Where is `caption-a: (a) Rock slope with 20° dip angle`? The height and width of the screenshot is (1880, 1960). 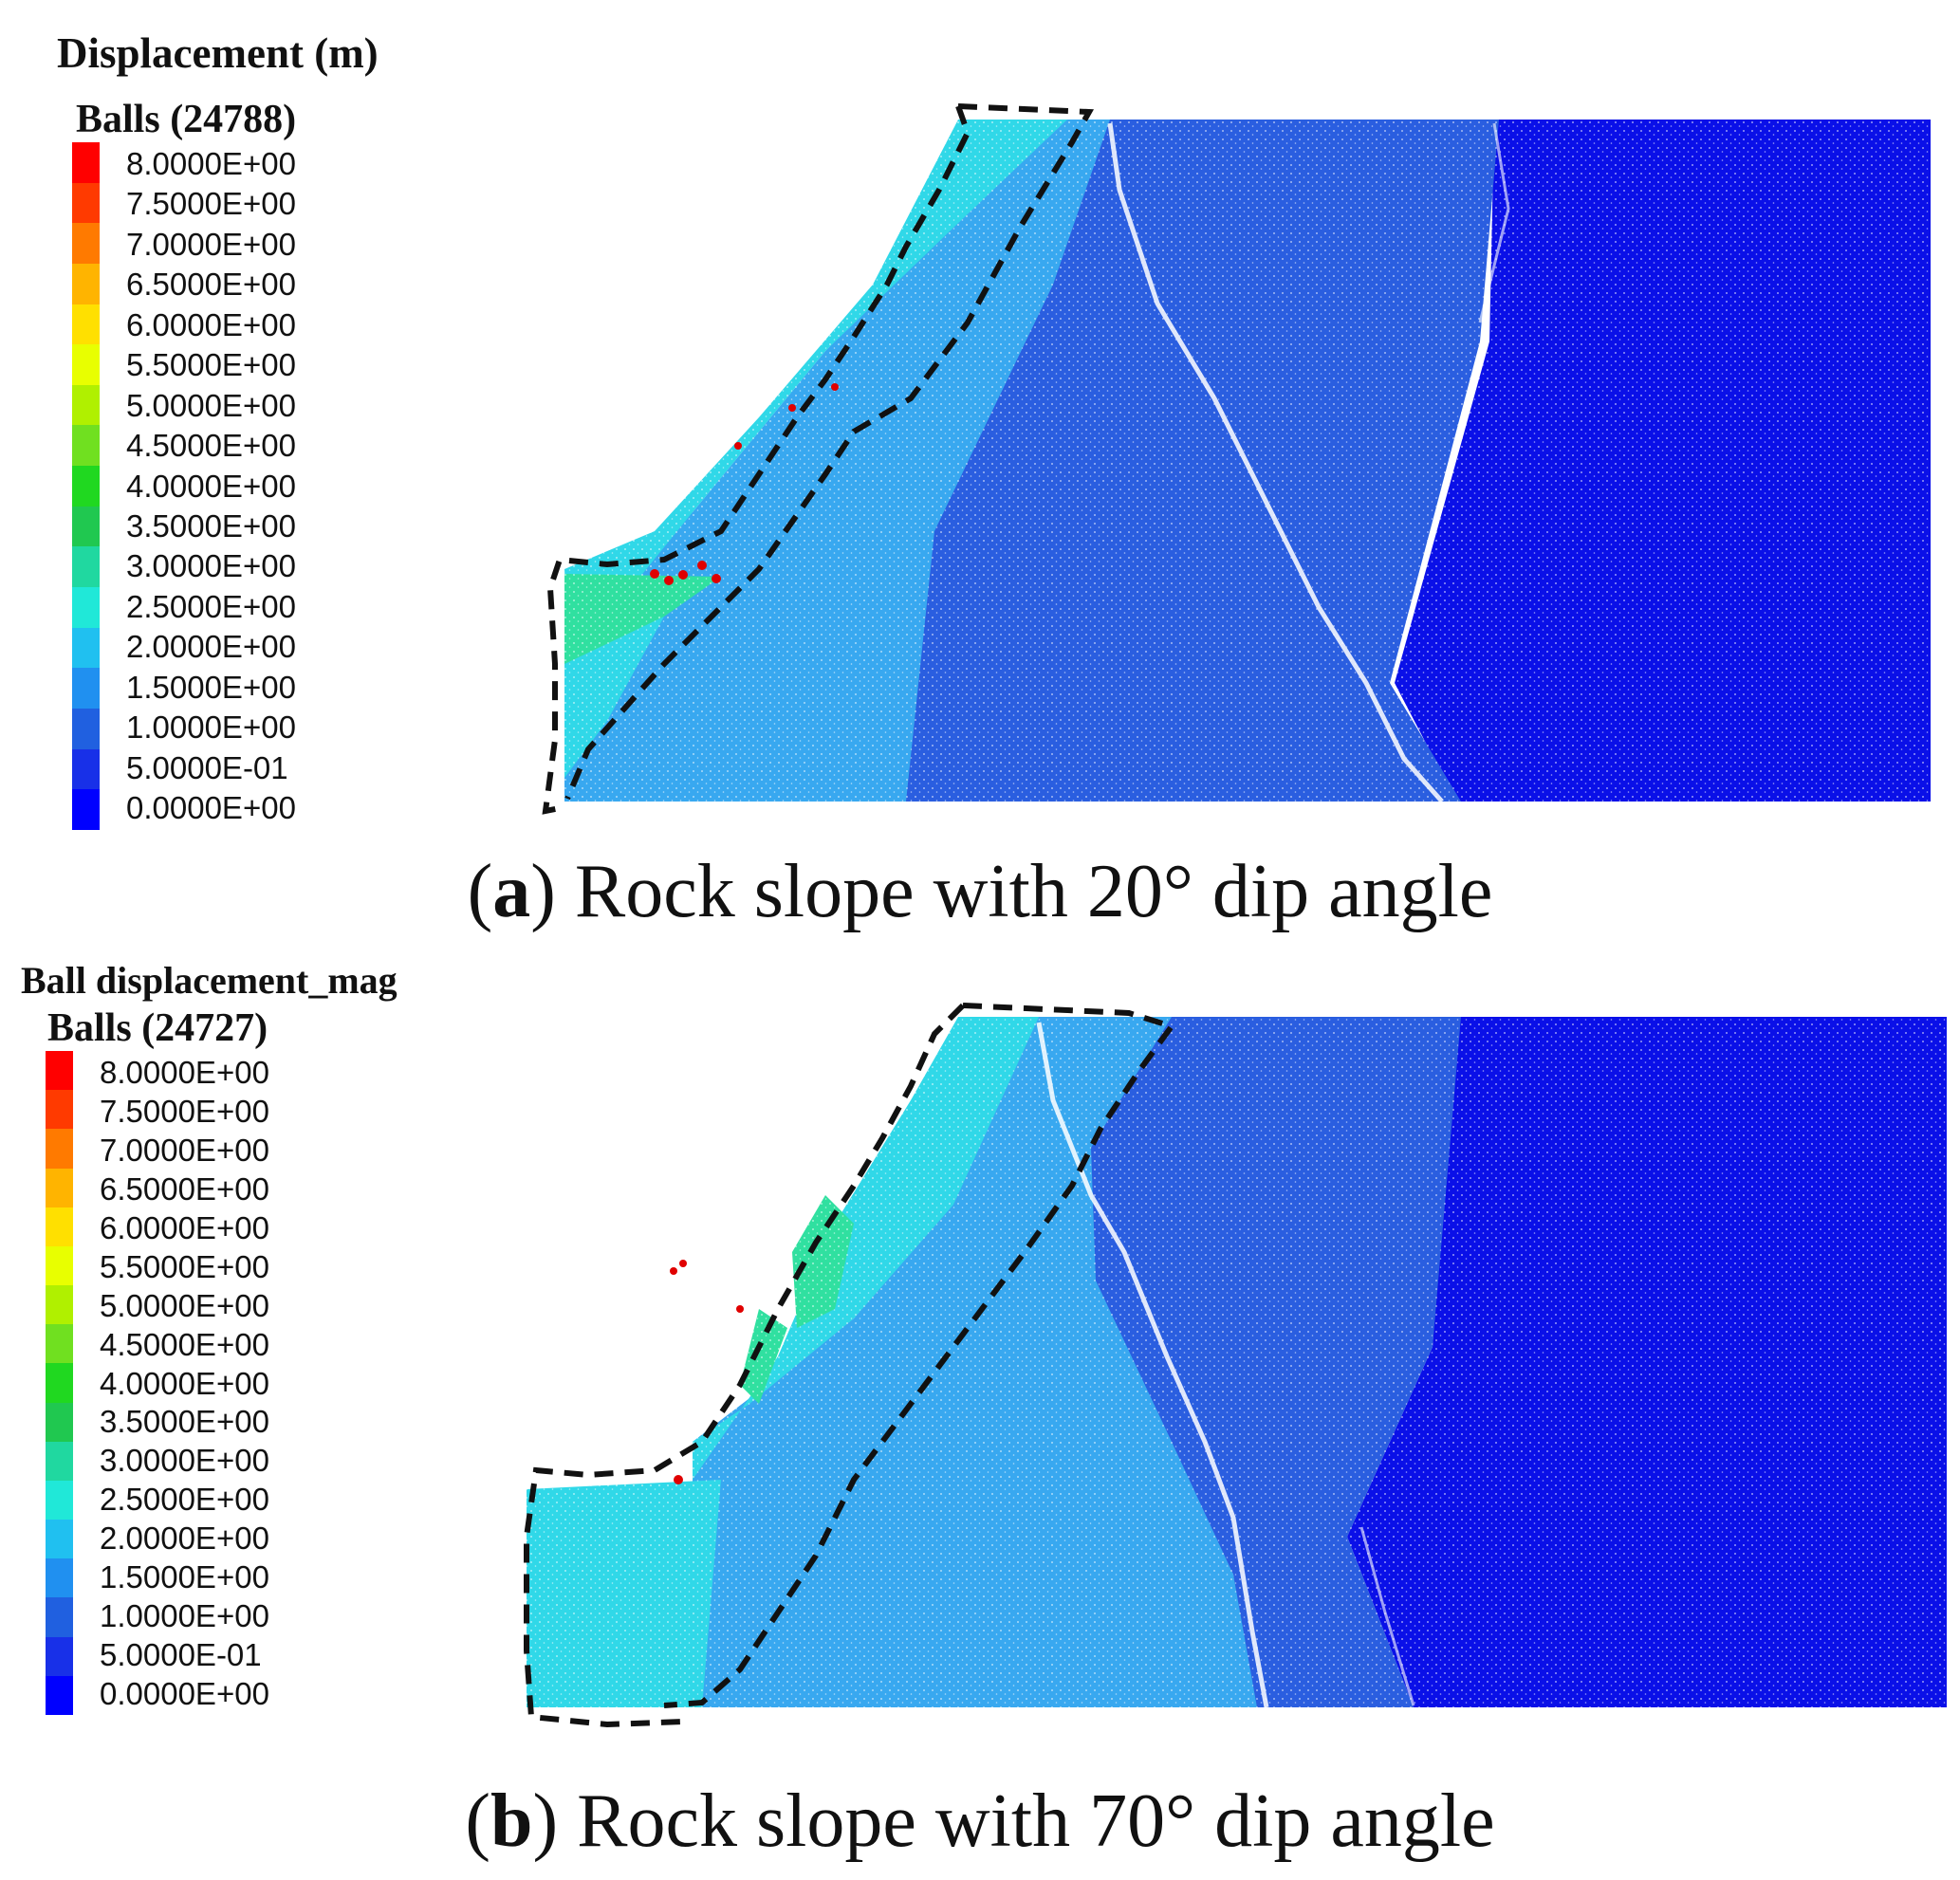 caption-a: (a) Rock slope with 20° dip angle is located at coordinates (980, 891).